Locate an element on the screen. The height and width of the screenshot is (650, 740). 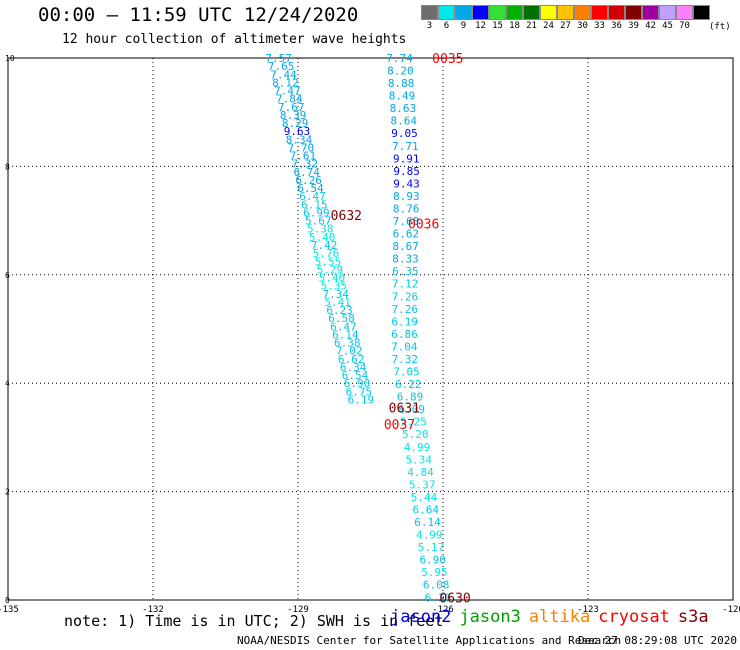
swh-value: 6.26 is located at coordinates (308, 180).